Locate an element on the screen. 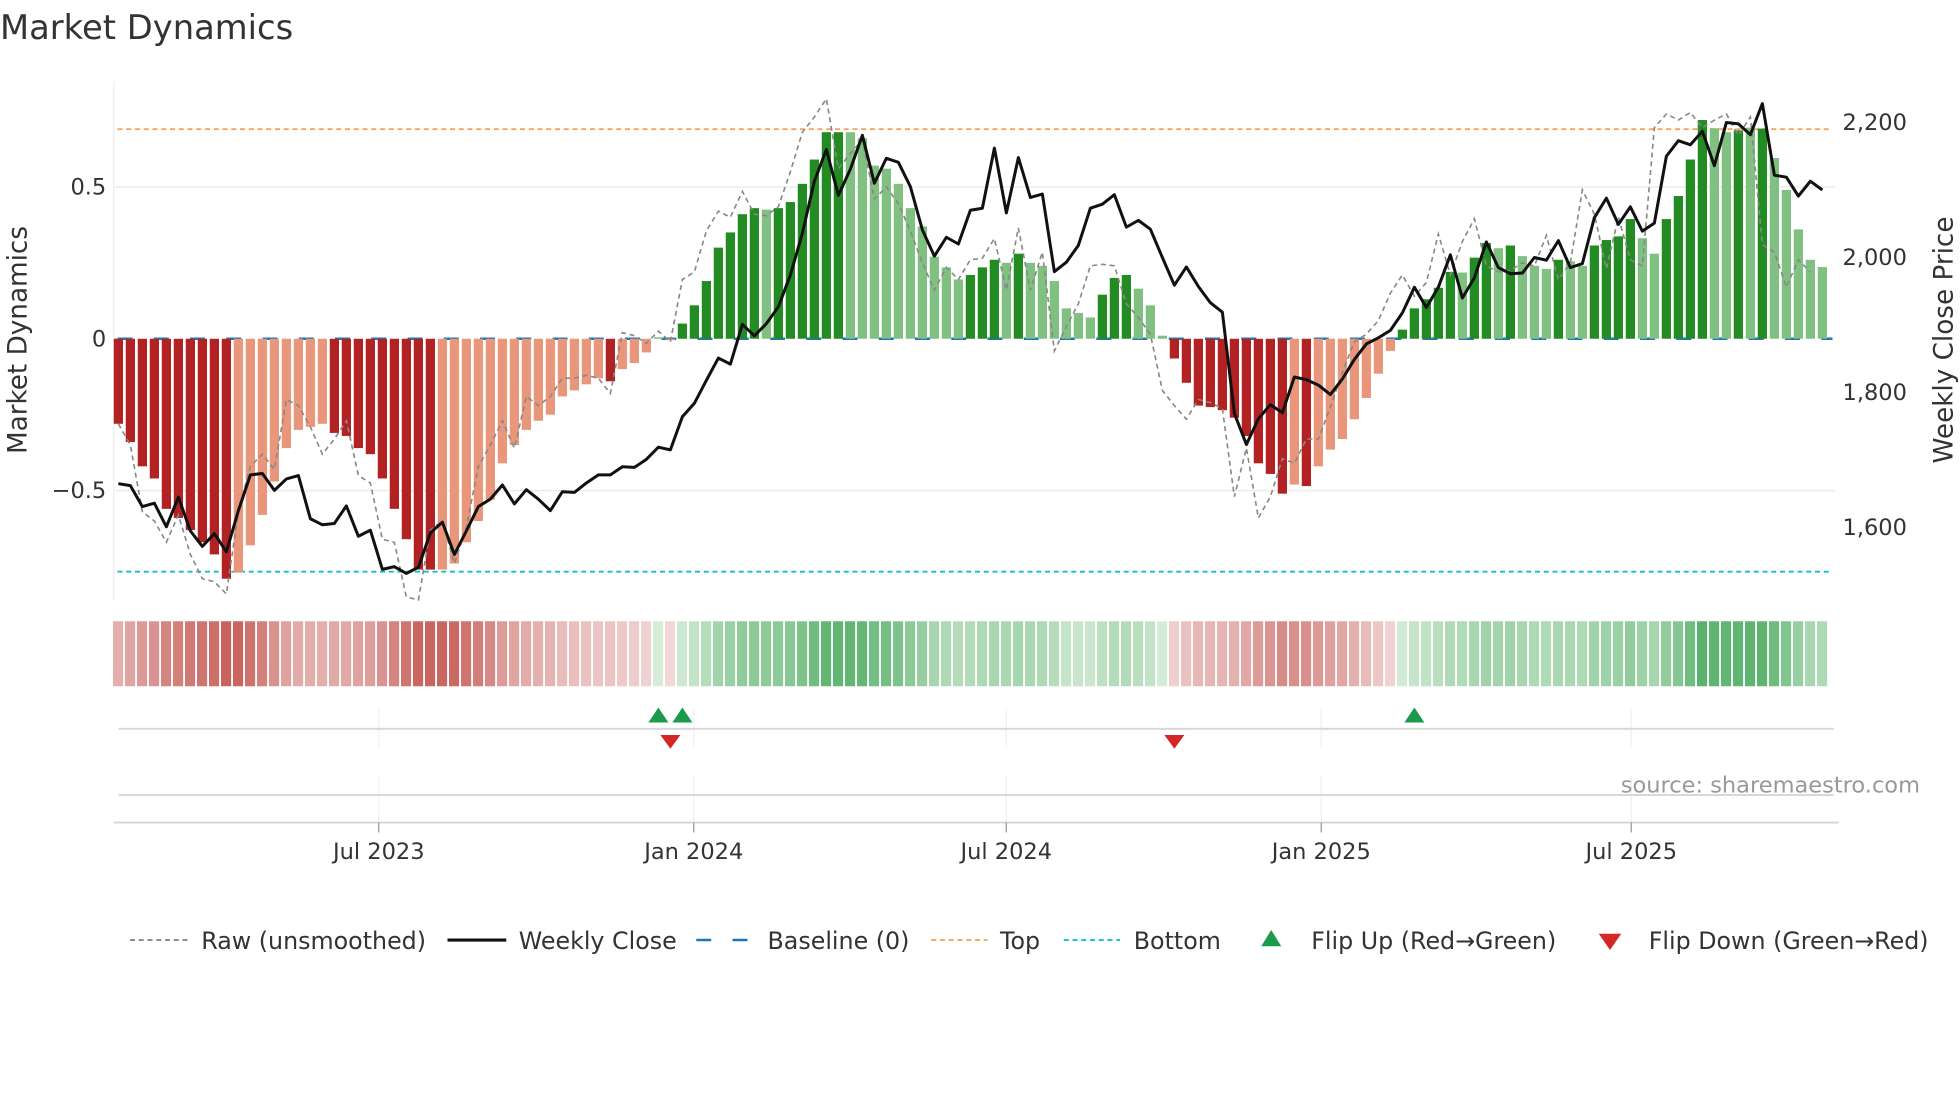  flip-down-marker is located at coordinates (670, 742).